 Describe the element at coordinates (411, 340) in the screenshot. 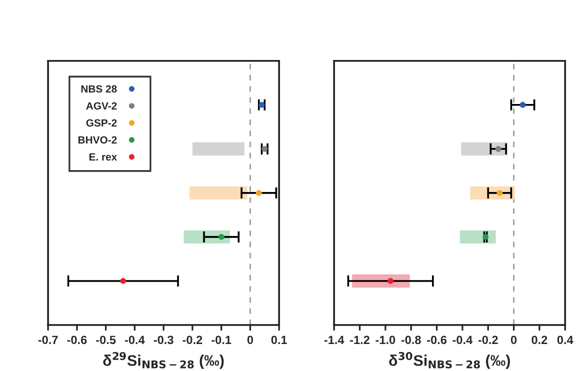

I see `x-tick-label: -0.8` at that location.